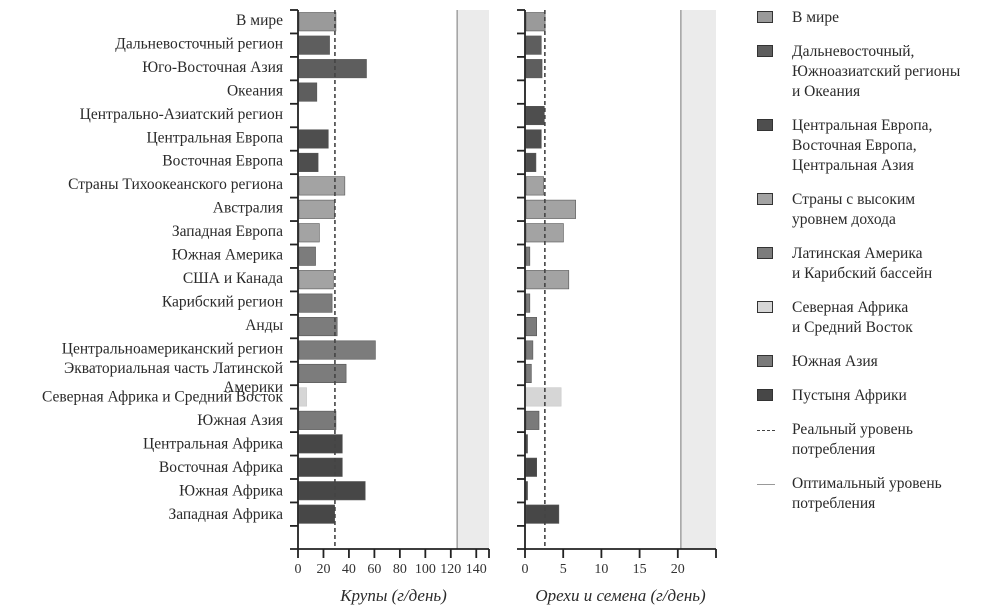  Describe the element at coordinates (877, 18) in the screenshot. I see `legend-item: В мире` at that location.